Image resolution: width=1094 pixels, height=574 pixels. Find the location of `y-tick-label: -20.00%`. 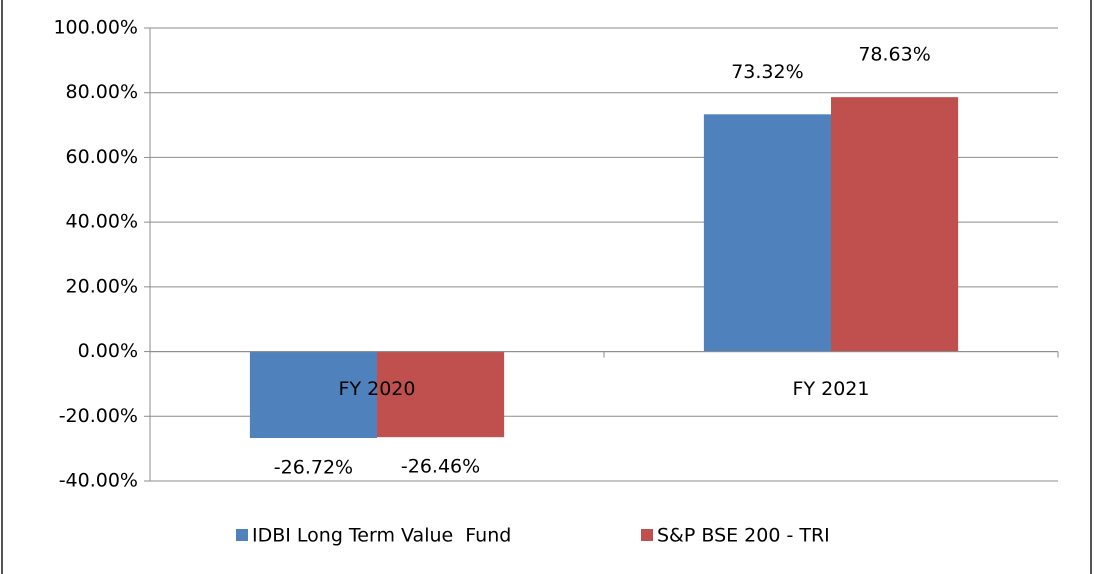

y-tick-label: -20.00% is located at coordinates (98, 416).